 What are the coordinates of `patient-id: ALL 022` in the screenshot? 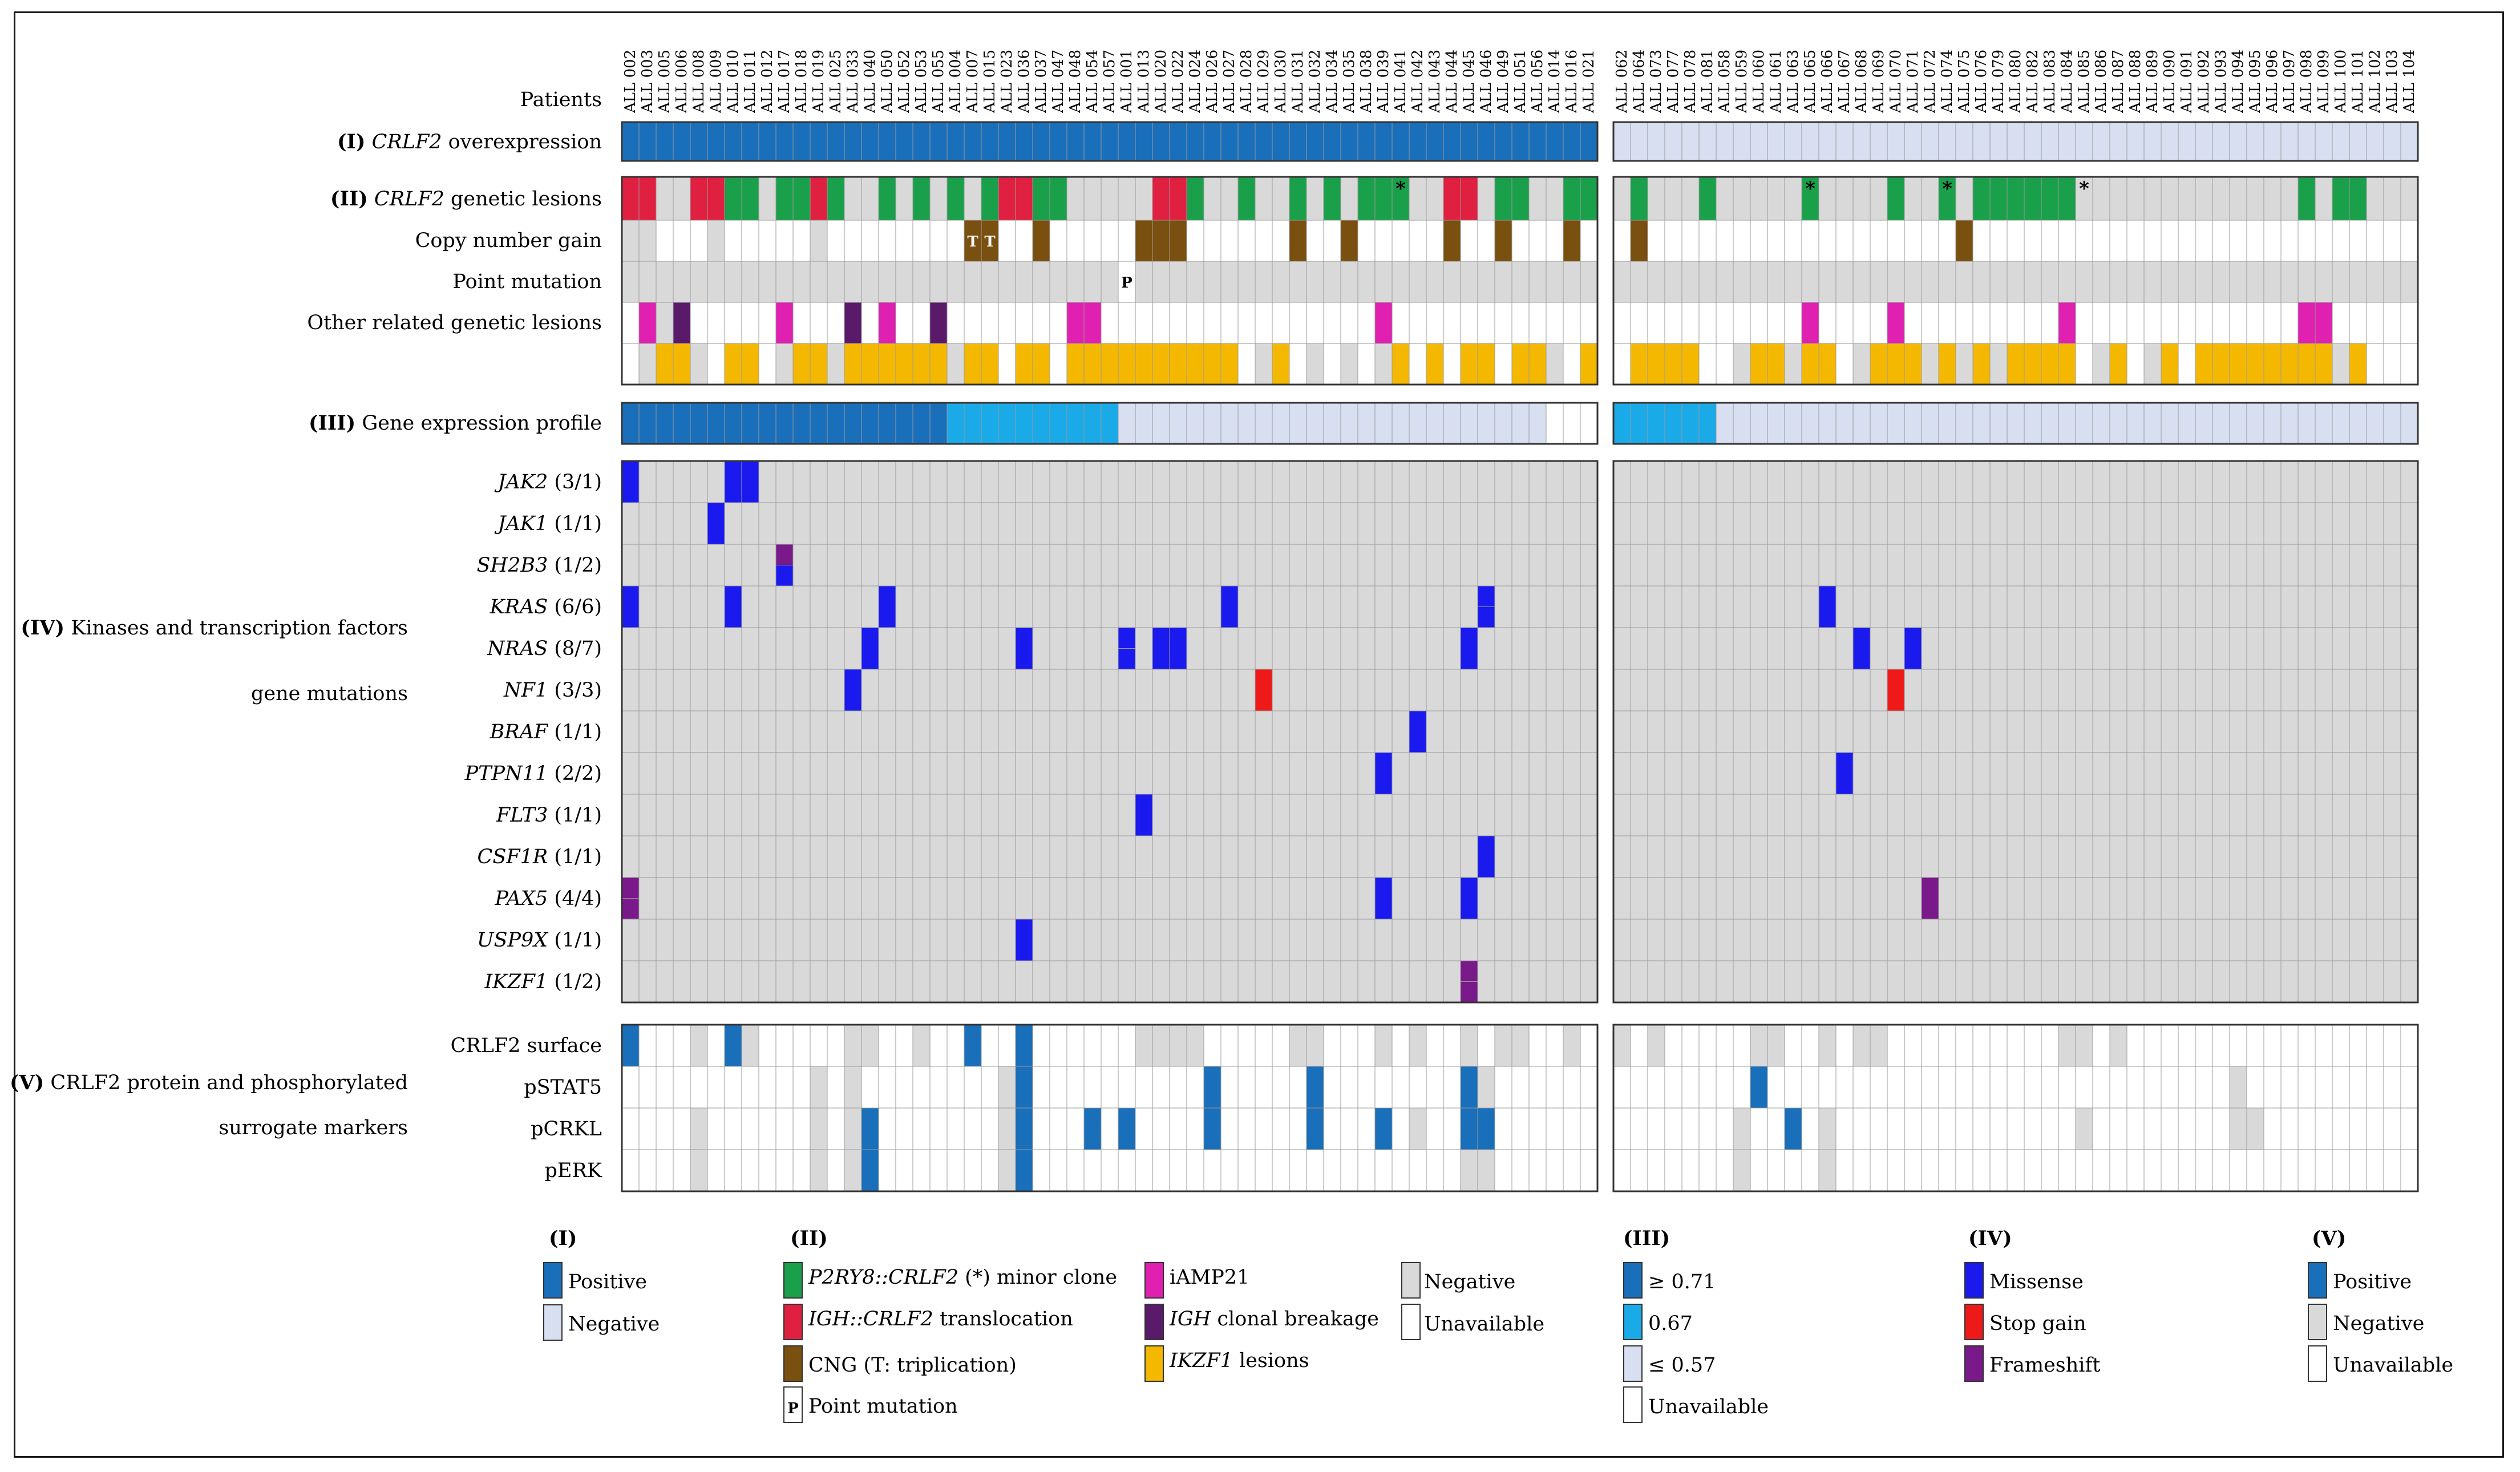 It's located at (1178, 81).